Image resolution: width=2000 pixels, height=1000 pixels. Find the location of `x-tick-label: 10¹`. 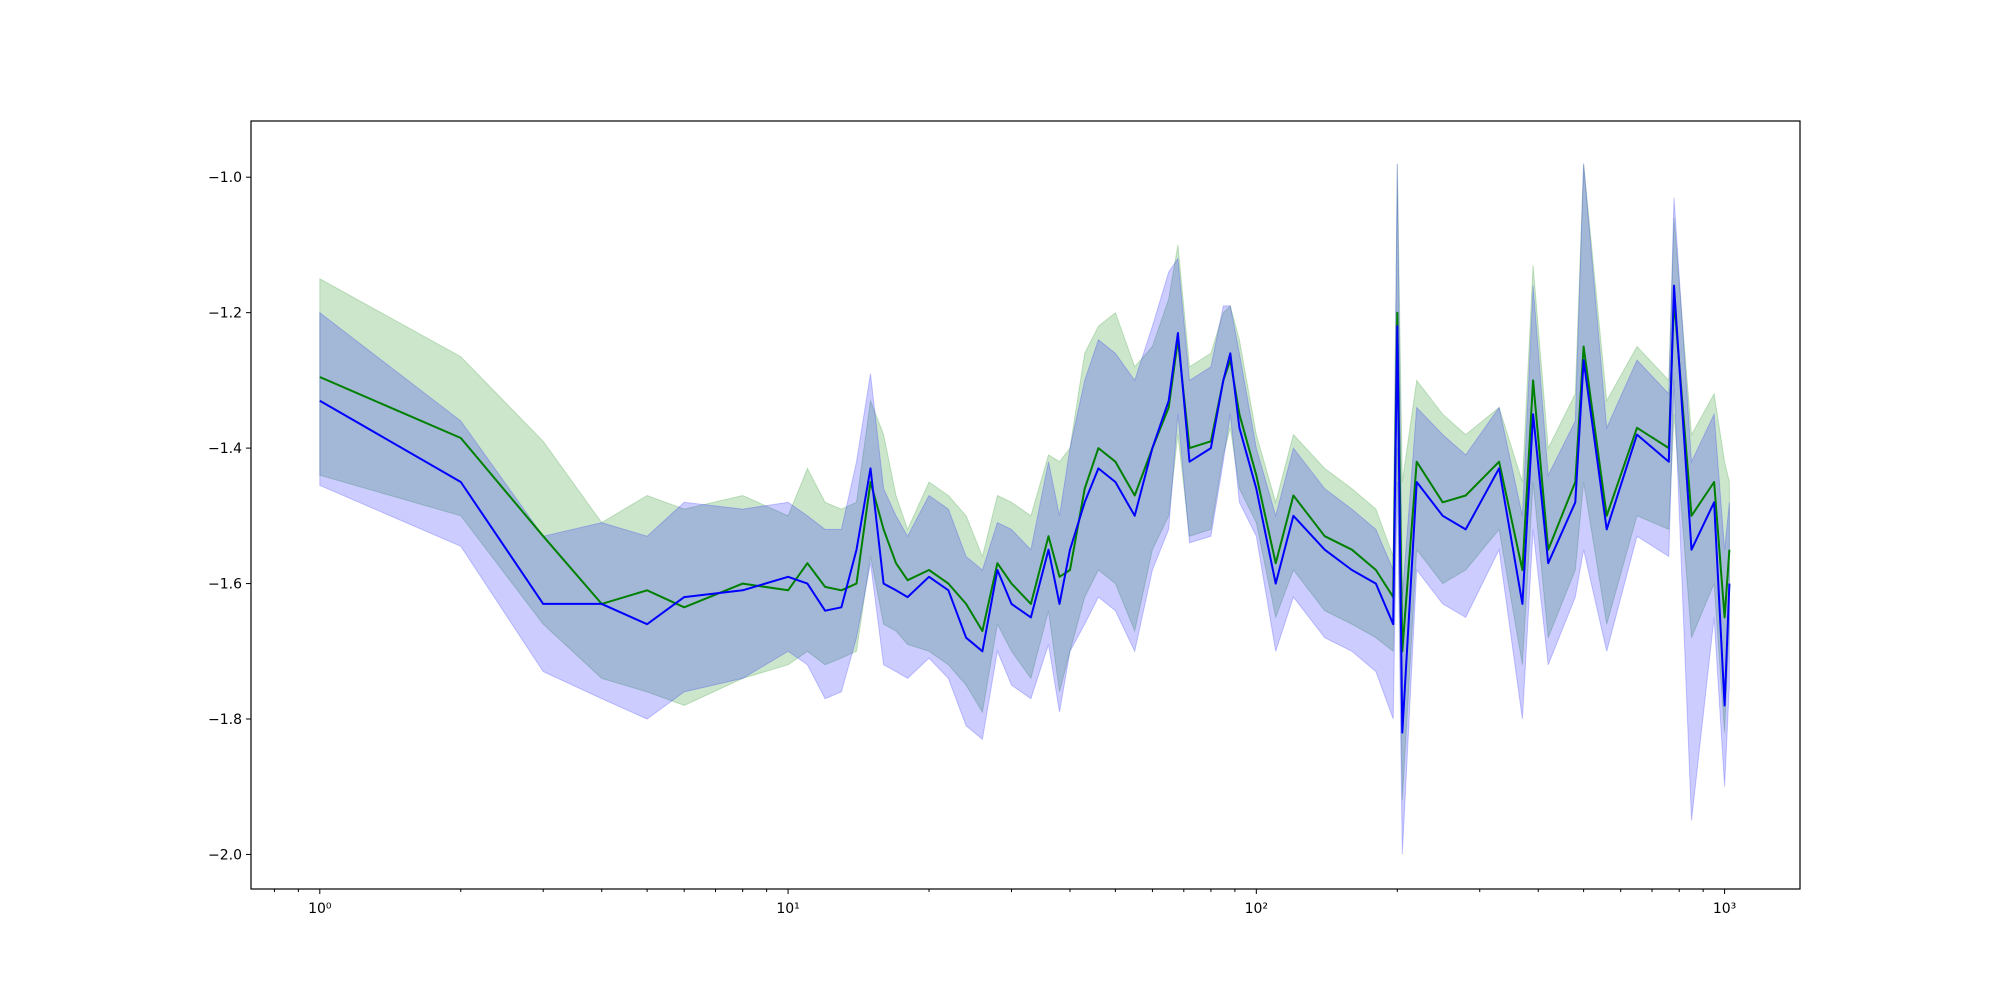

x-tick-label: 10¹ is located at coordinates (787, 909).